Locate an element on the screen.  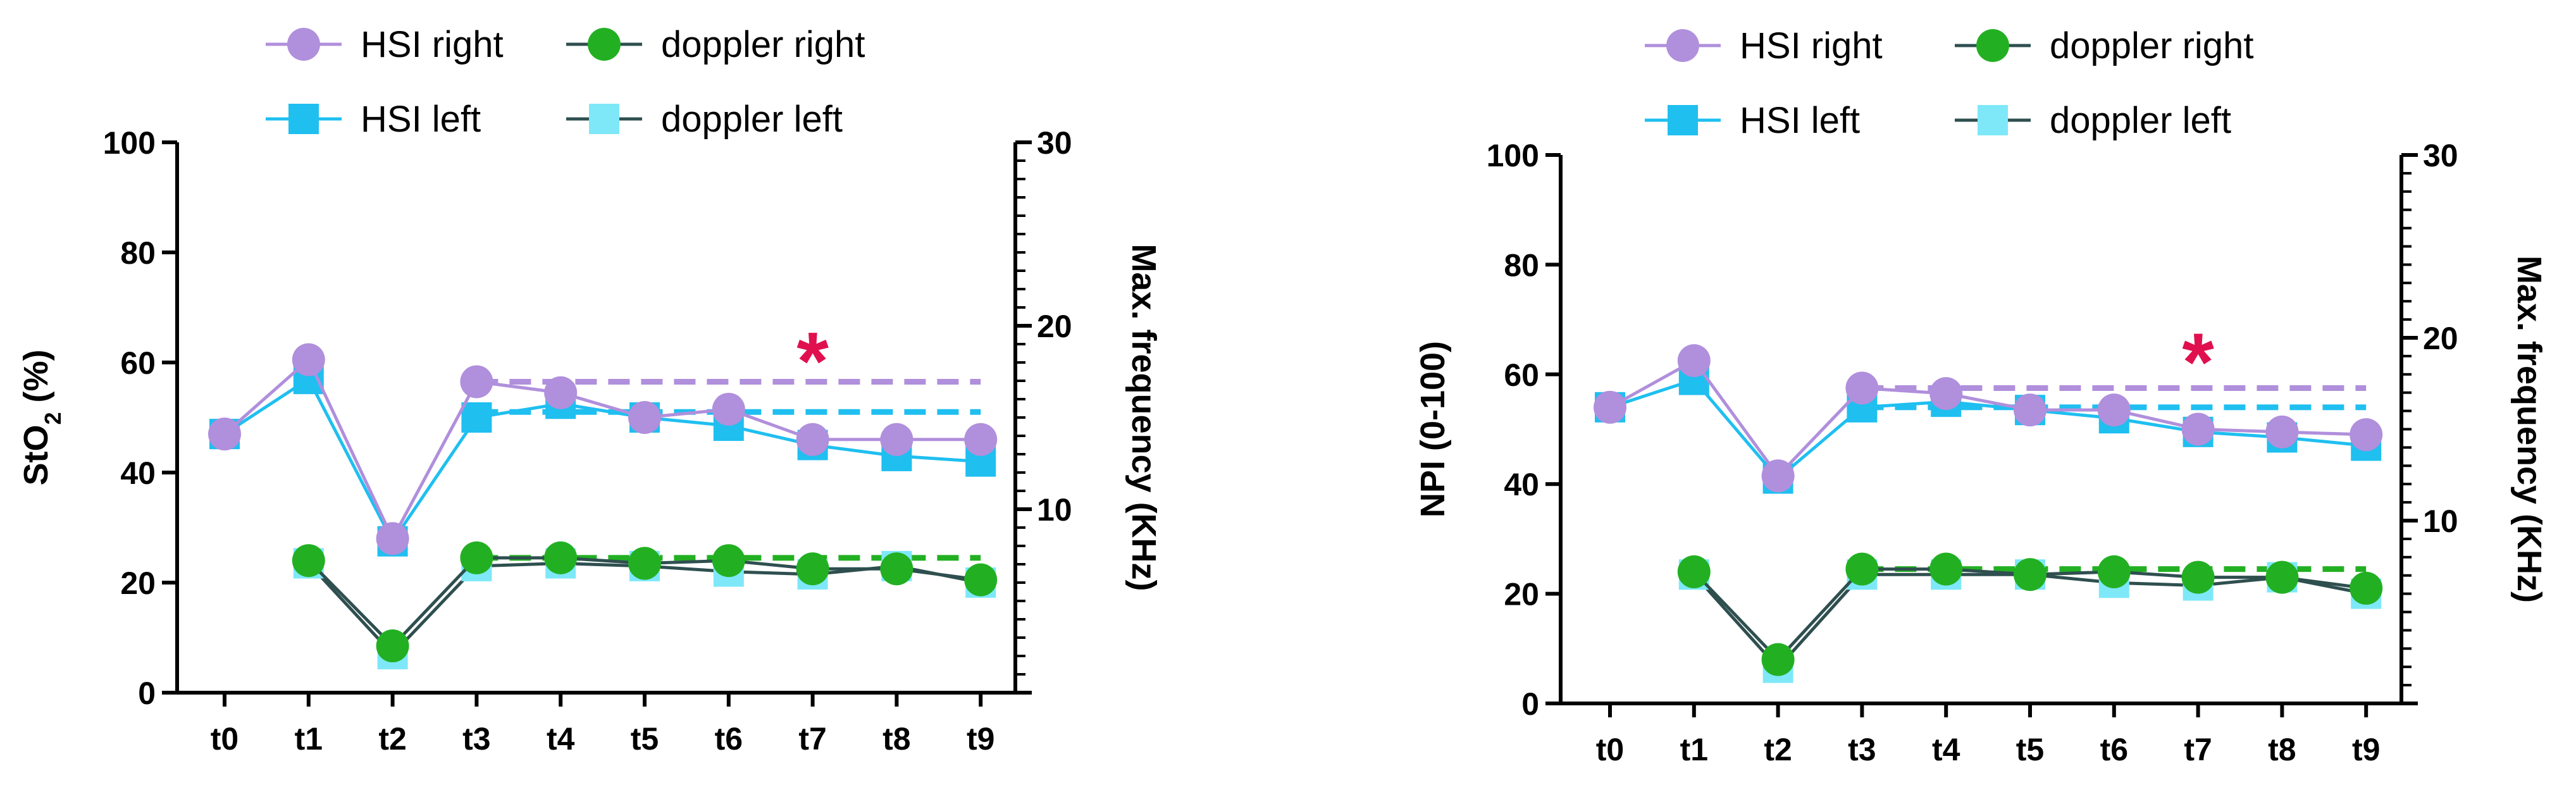
left-tick-label: 40 is located at coordinates (138, 473).